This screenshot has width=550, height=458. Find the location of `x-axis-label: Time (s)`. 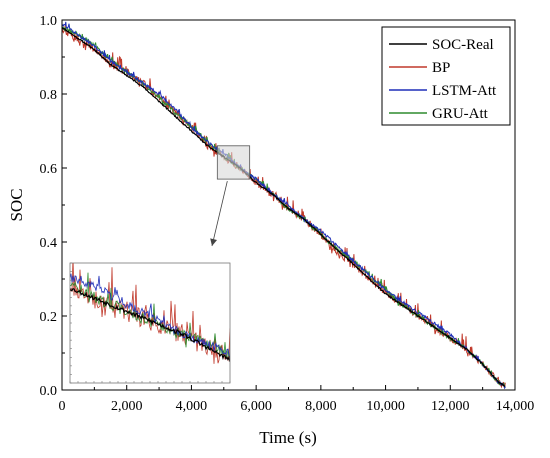

x-axis-label: Time (s) is located at coordinates (287, 437).